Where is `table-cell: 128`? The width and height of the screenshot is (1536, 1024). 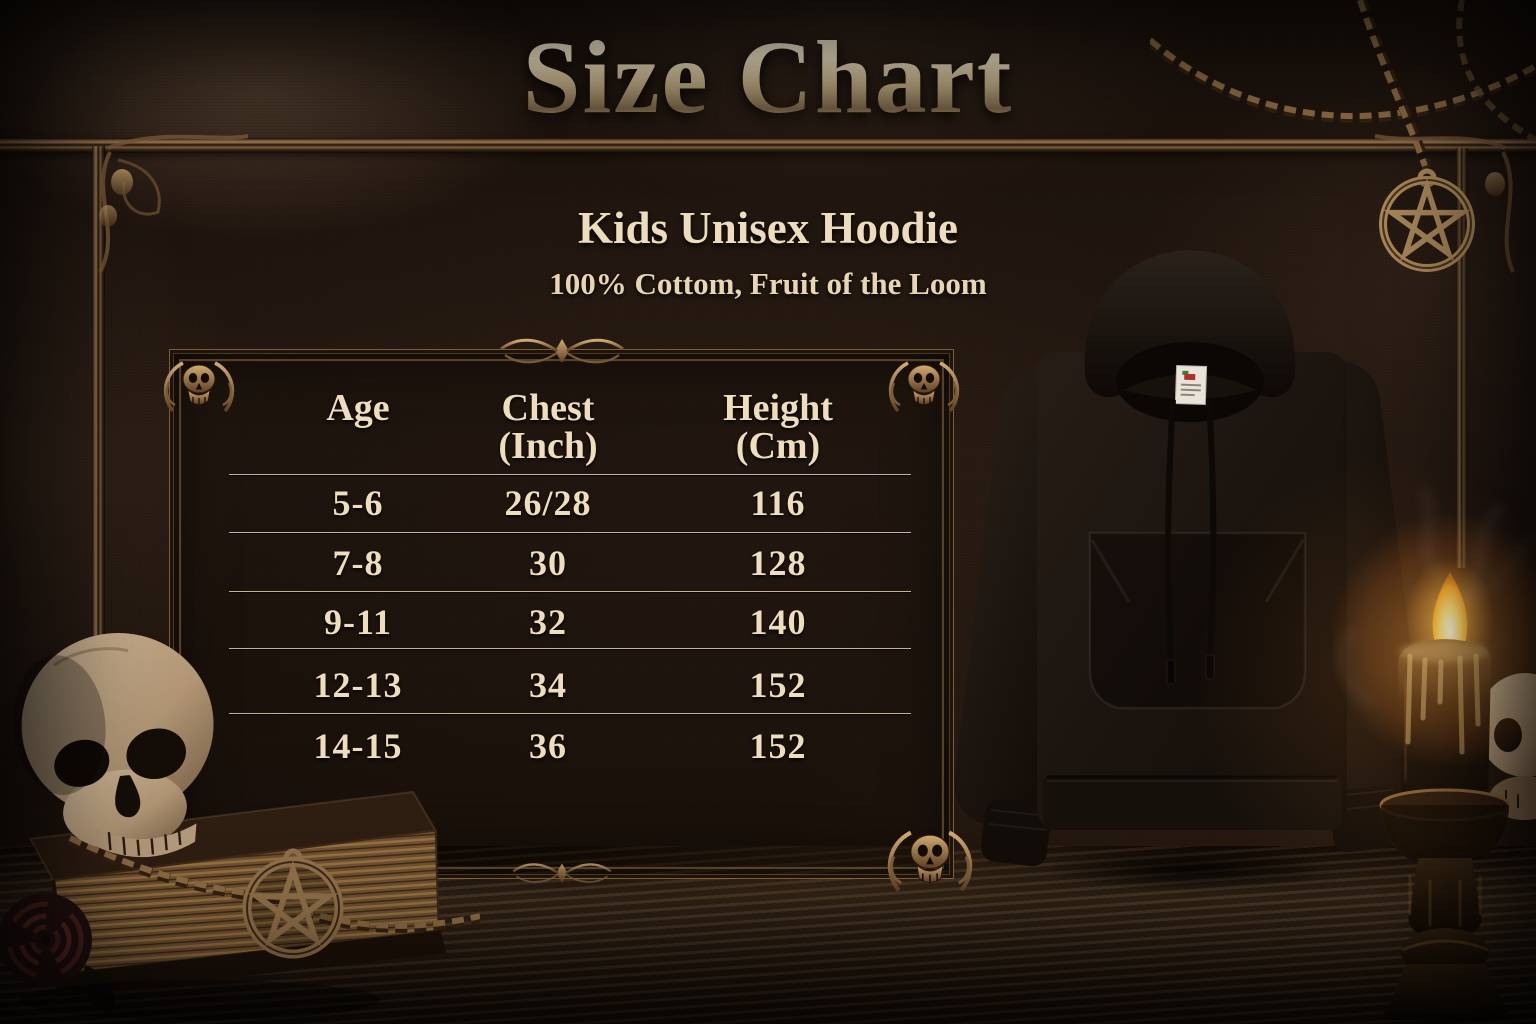
table-cell: 128 is located at coordinates (778, 563).